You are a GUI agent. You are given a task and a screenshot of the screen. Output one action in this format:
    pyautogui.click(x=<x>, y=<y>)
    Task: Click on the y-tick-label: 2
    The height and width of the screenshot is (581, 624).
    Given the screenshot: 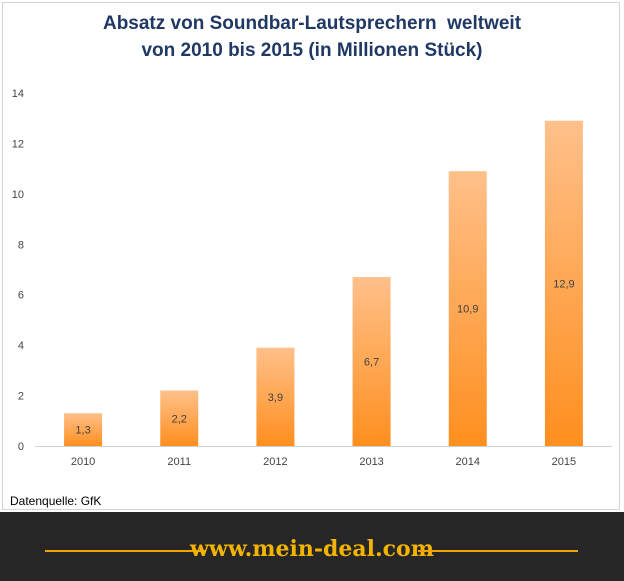 What is the action you would take?
    pyautogui.click(x=21, y=397)
    